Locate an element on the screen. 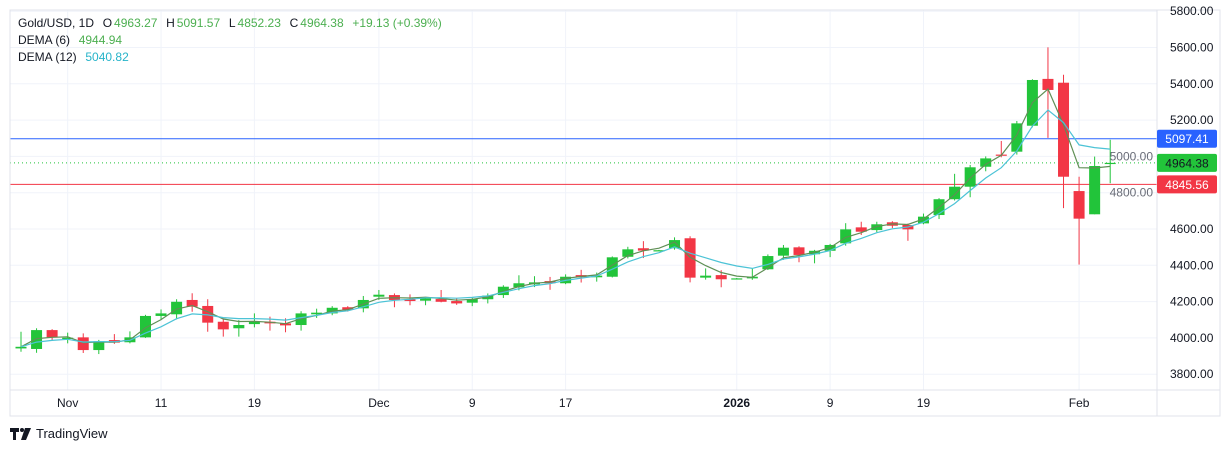 This screenshot has width=1231, height=452. x-tick-label: Feb is located at coordinates (1079, 403).